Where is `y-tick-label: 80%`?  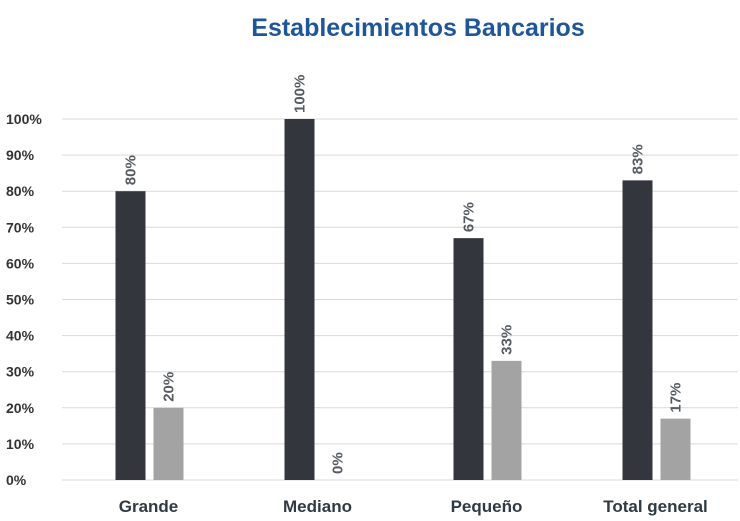 y-tick-label: 80% is located at coordinates (20, 191).